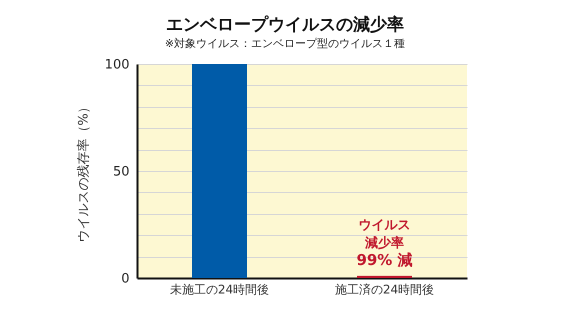  What do you see at coordinates (117, 65) in the screenshot?
I see `y-tick-label: 100` at bounding box center [117, 65].